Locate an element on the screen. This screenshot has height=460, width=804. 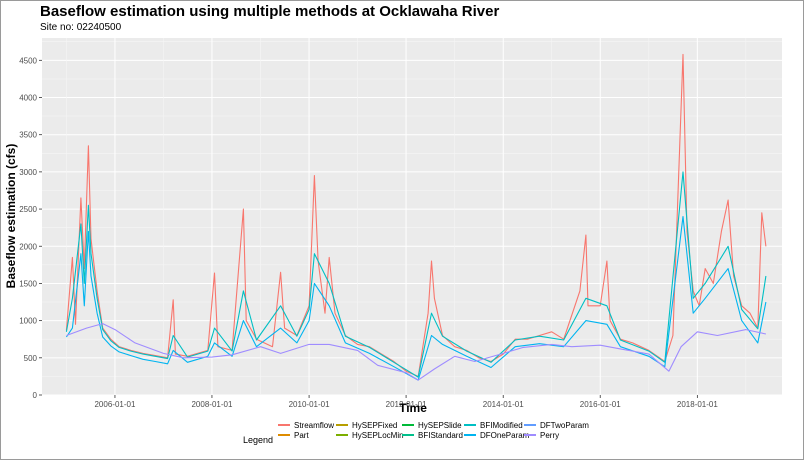
x-tick-label: 2018-01-01 is located at coordinates (697, 404).